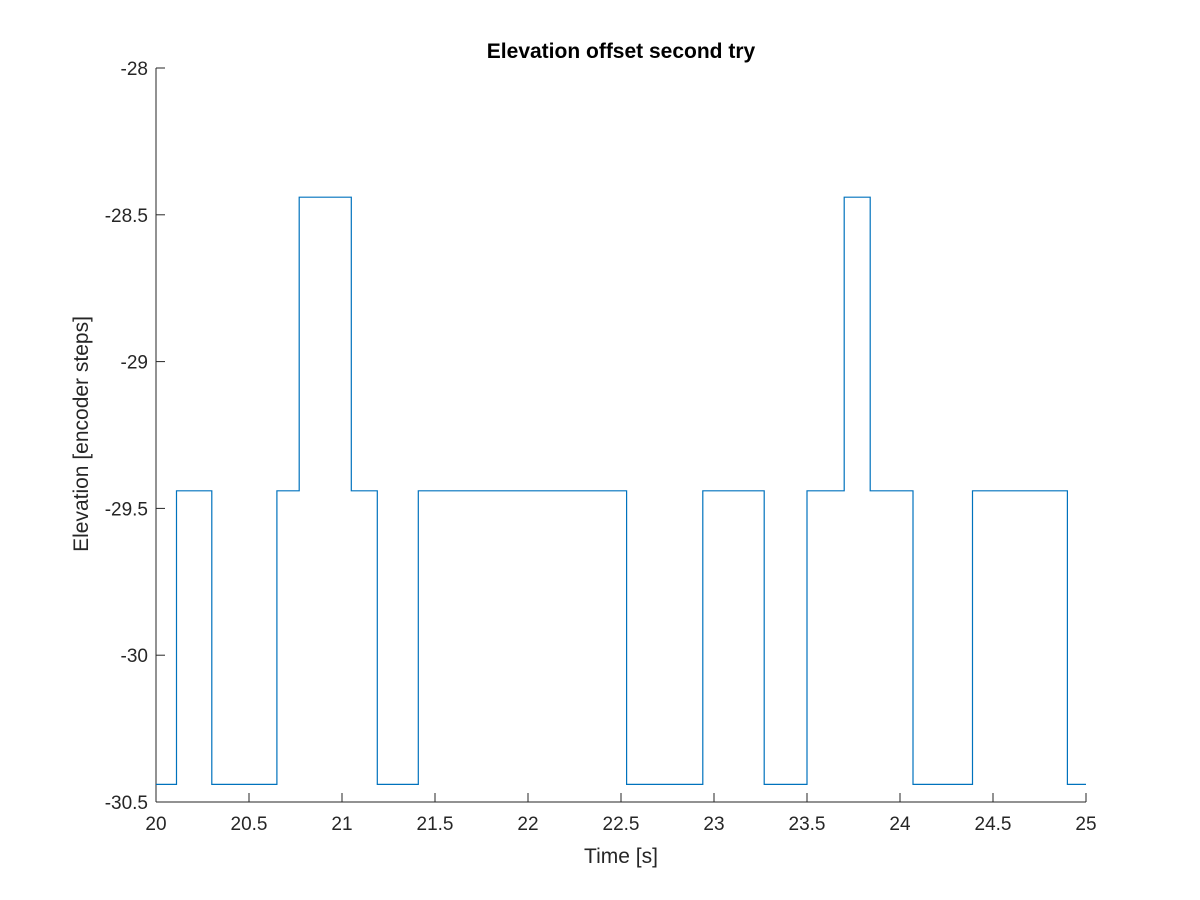  I want to click on x-tick-label: 21, so click(341, 824).